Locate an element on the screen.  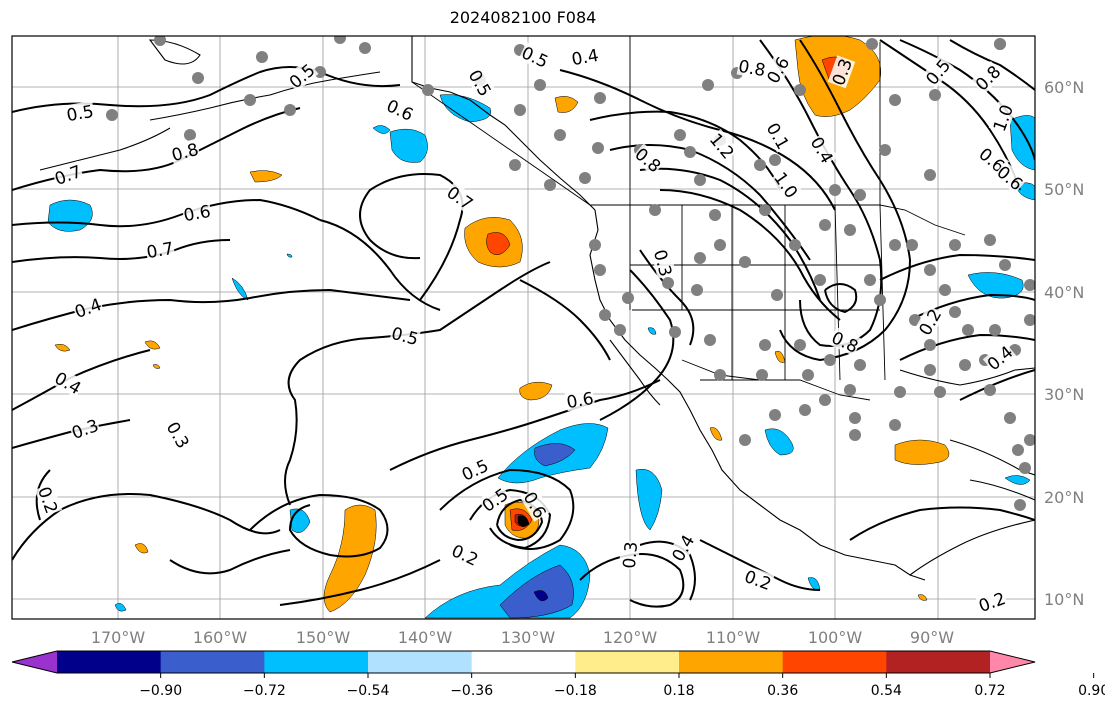
lon-label: 120°W is located at coordinates (630, 637).